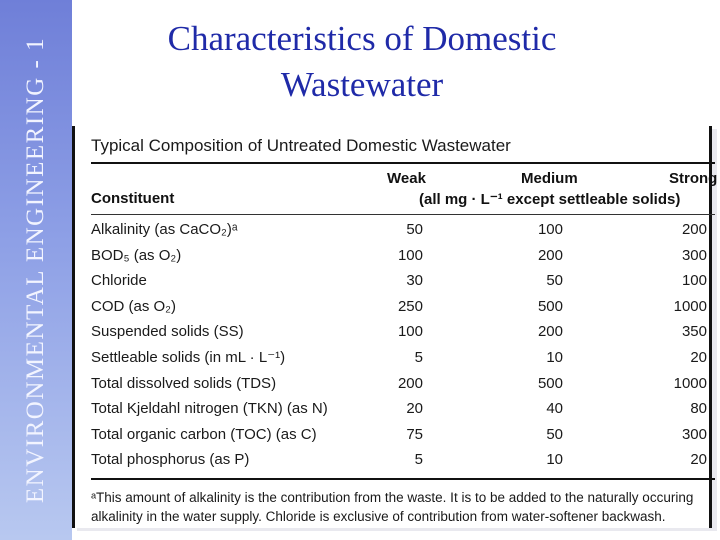 The image size is (720, 540). What do you see at coordinates (395, 360) in the screenshot?
I see `table-row: Settleable solids (in mL · L⁻¹) 5 10 20` at bounding box center [395, 360].